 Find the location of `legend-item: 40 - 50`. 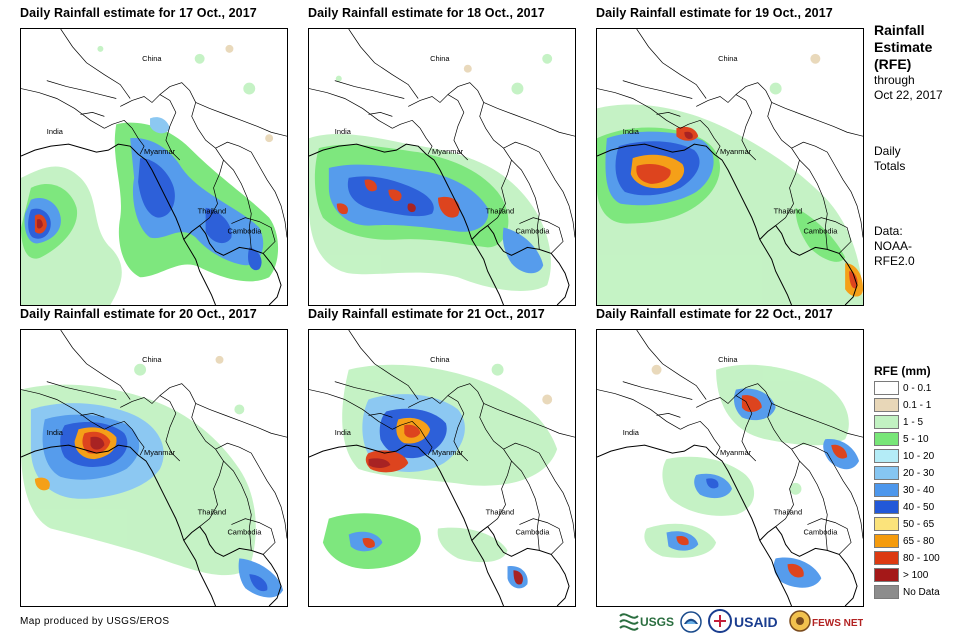

legend-item: 40 - 50 is located at coordinates (920, 507).